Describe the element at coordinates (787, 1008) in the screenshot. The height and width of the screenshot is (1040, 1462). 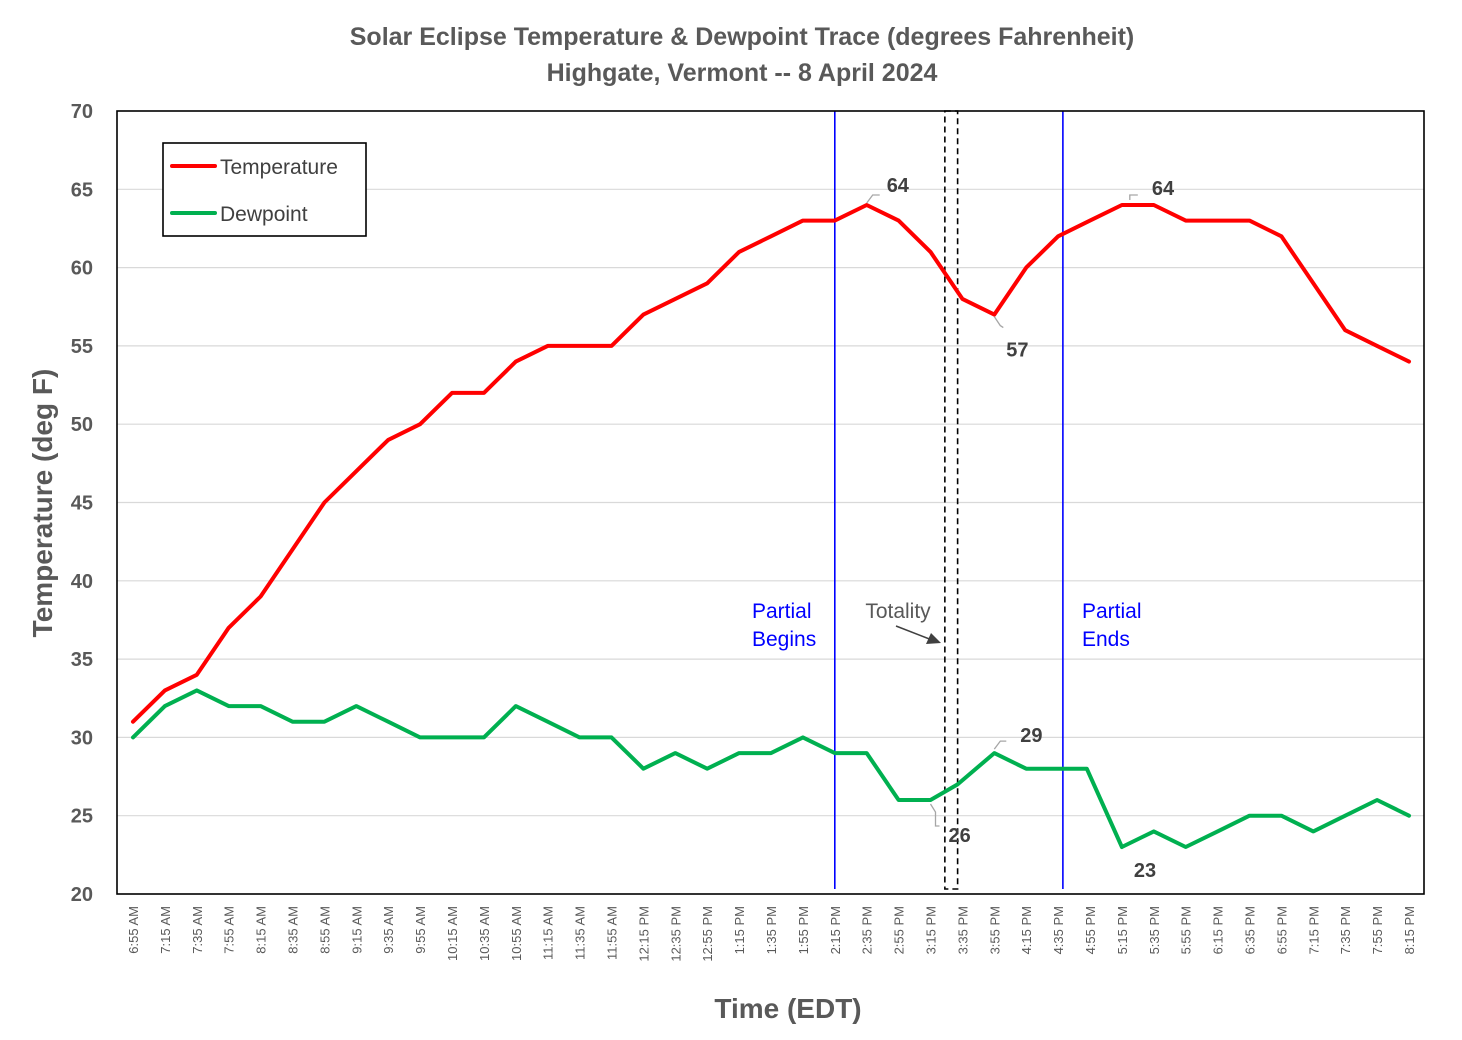
I see `x-axis-title: Time (EDT)` at that location.